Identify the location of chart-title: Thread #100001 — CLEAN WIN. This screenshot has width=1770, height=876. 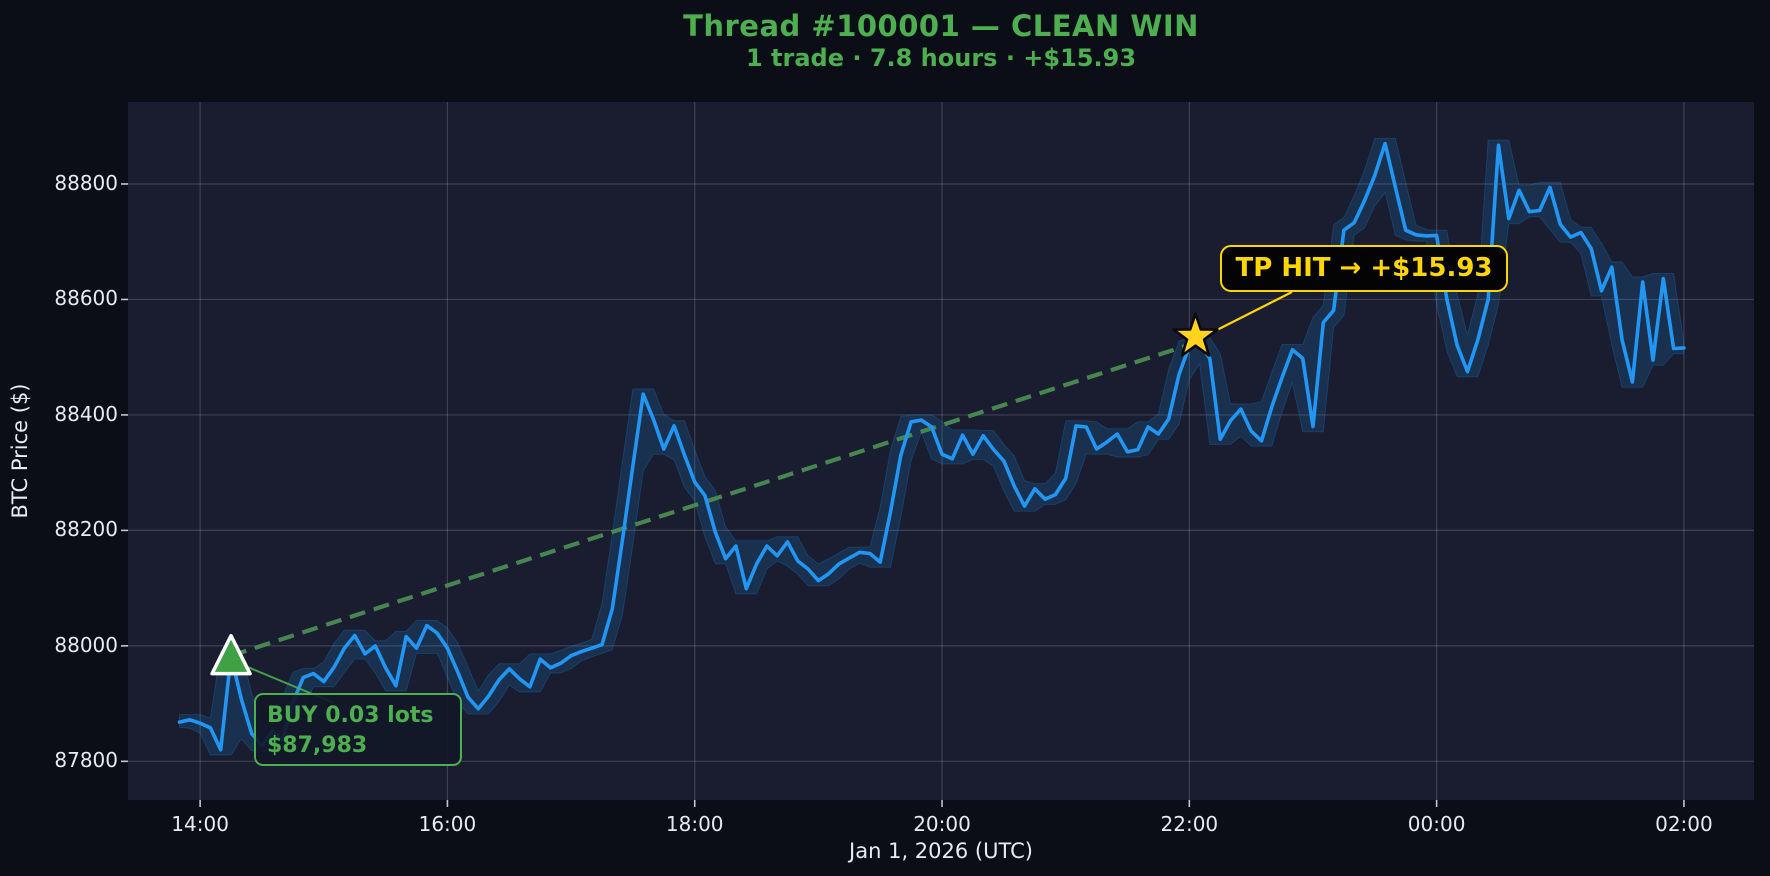
(941, 26).